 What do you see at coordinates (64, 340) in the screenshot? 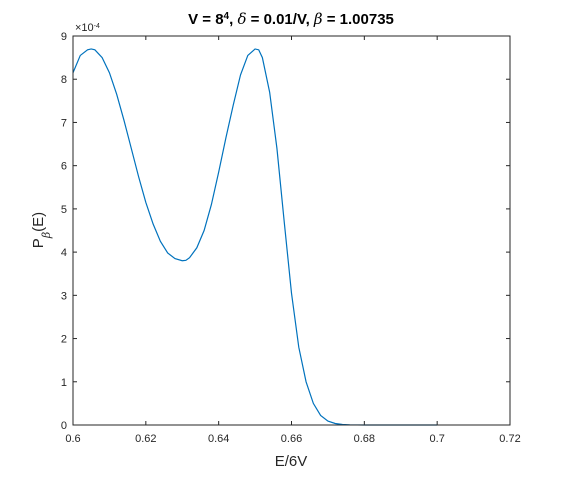
I see `y-tick-label: 2` at bounding box center [64, 340].